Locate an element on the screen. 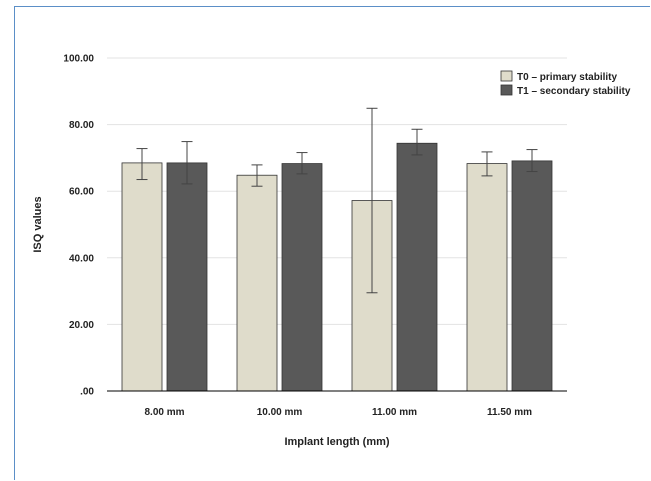 The image size is (651, 481). x-tick-labels: 8.00 mm 10.00 mm 11.00 mm 11.50 mm is located at coordinates (338, 412).